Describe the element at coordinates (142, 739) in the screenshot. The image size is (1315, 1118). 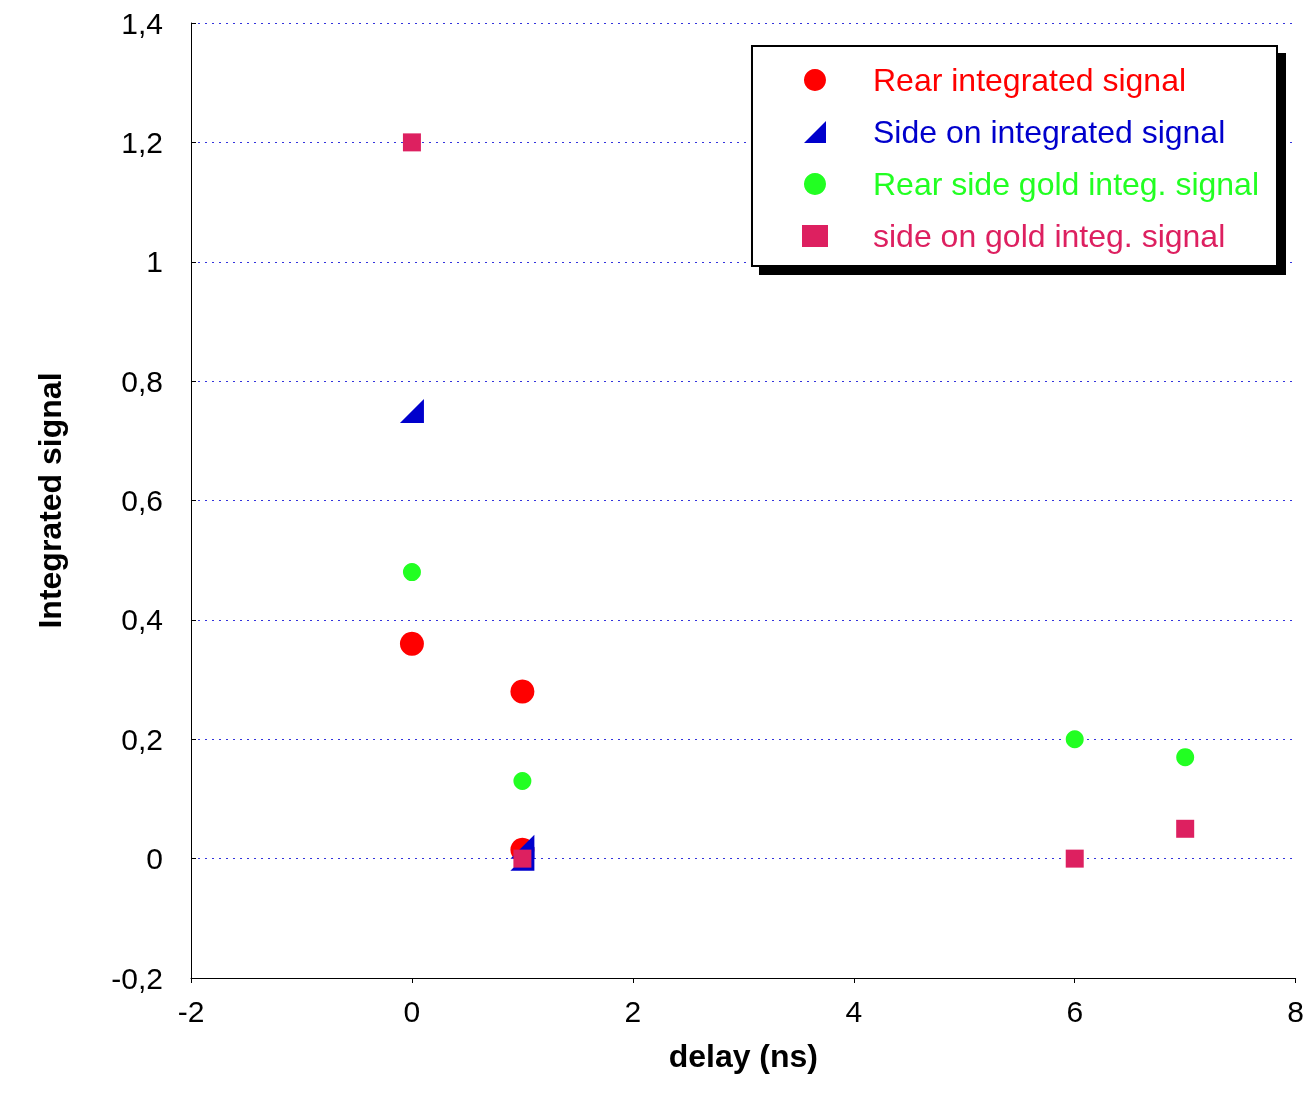
I see `y-tick-label: 0,2` at that location.